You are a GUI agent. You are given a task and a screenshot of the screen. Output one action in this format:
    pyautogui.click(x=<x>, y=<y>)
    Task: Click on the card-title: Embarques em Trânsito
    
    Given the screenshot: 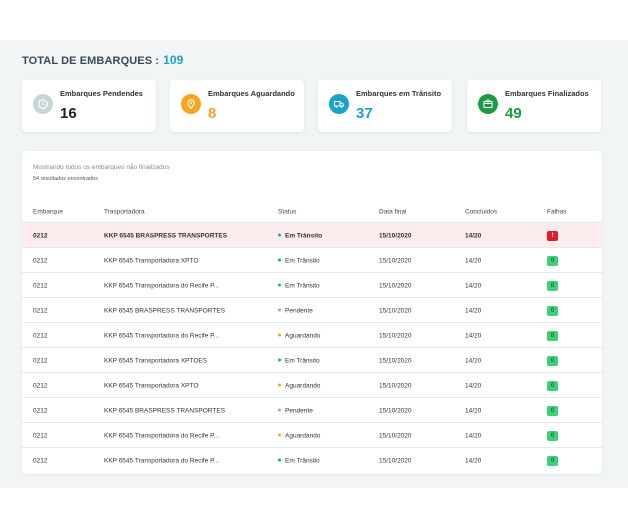 What is the action you would take?
    pyautogui.click(x=399, y=93)
    